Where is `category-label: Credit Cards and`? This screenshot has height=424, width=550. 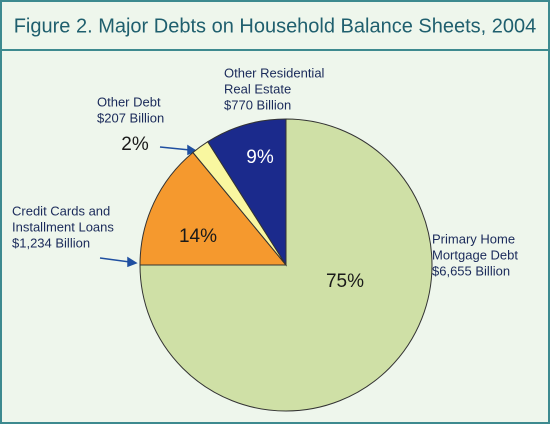 category-label: Credit Cards and is located at coordinates (61, 210).